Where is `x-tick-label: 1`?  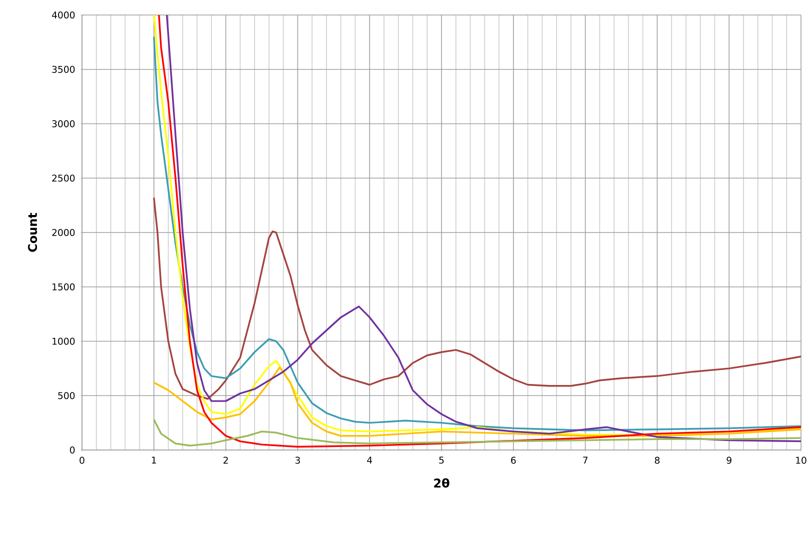
x-tick-label: 1 is located at coordinates (154, 460).